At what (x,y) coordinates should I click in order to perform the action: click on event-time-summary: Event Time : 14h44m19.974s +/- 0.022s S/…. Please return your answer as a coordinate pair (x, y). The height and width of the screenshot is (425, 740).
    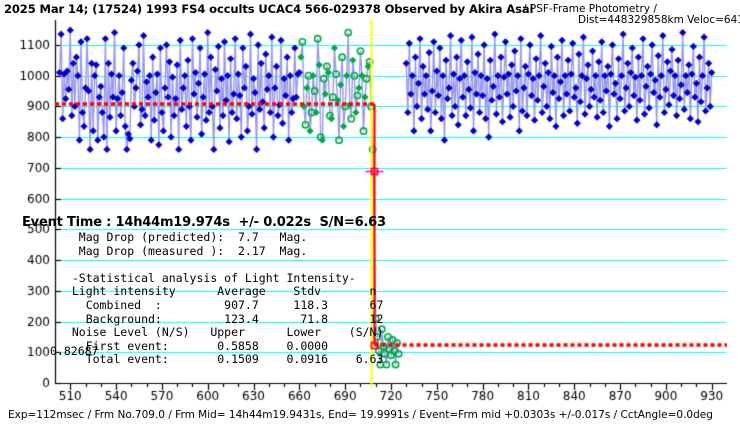
    Looking at the image, I should click on (204, 222).